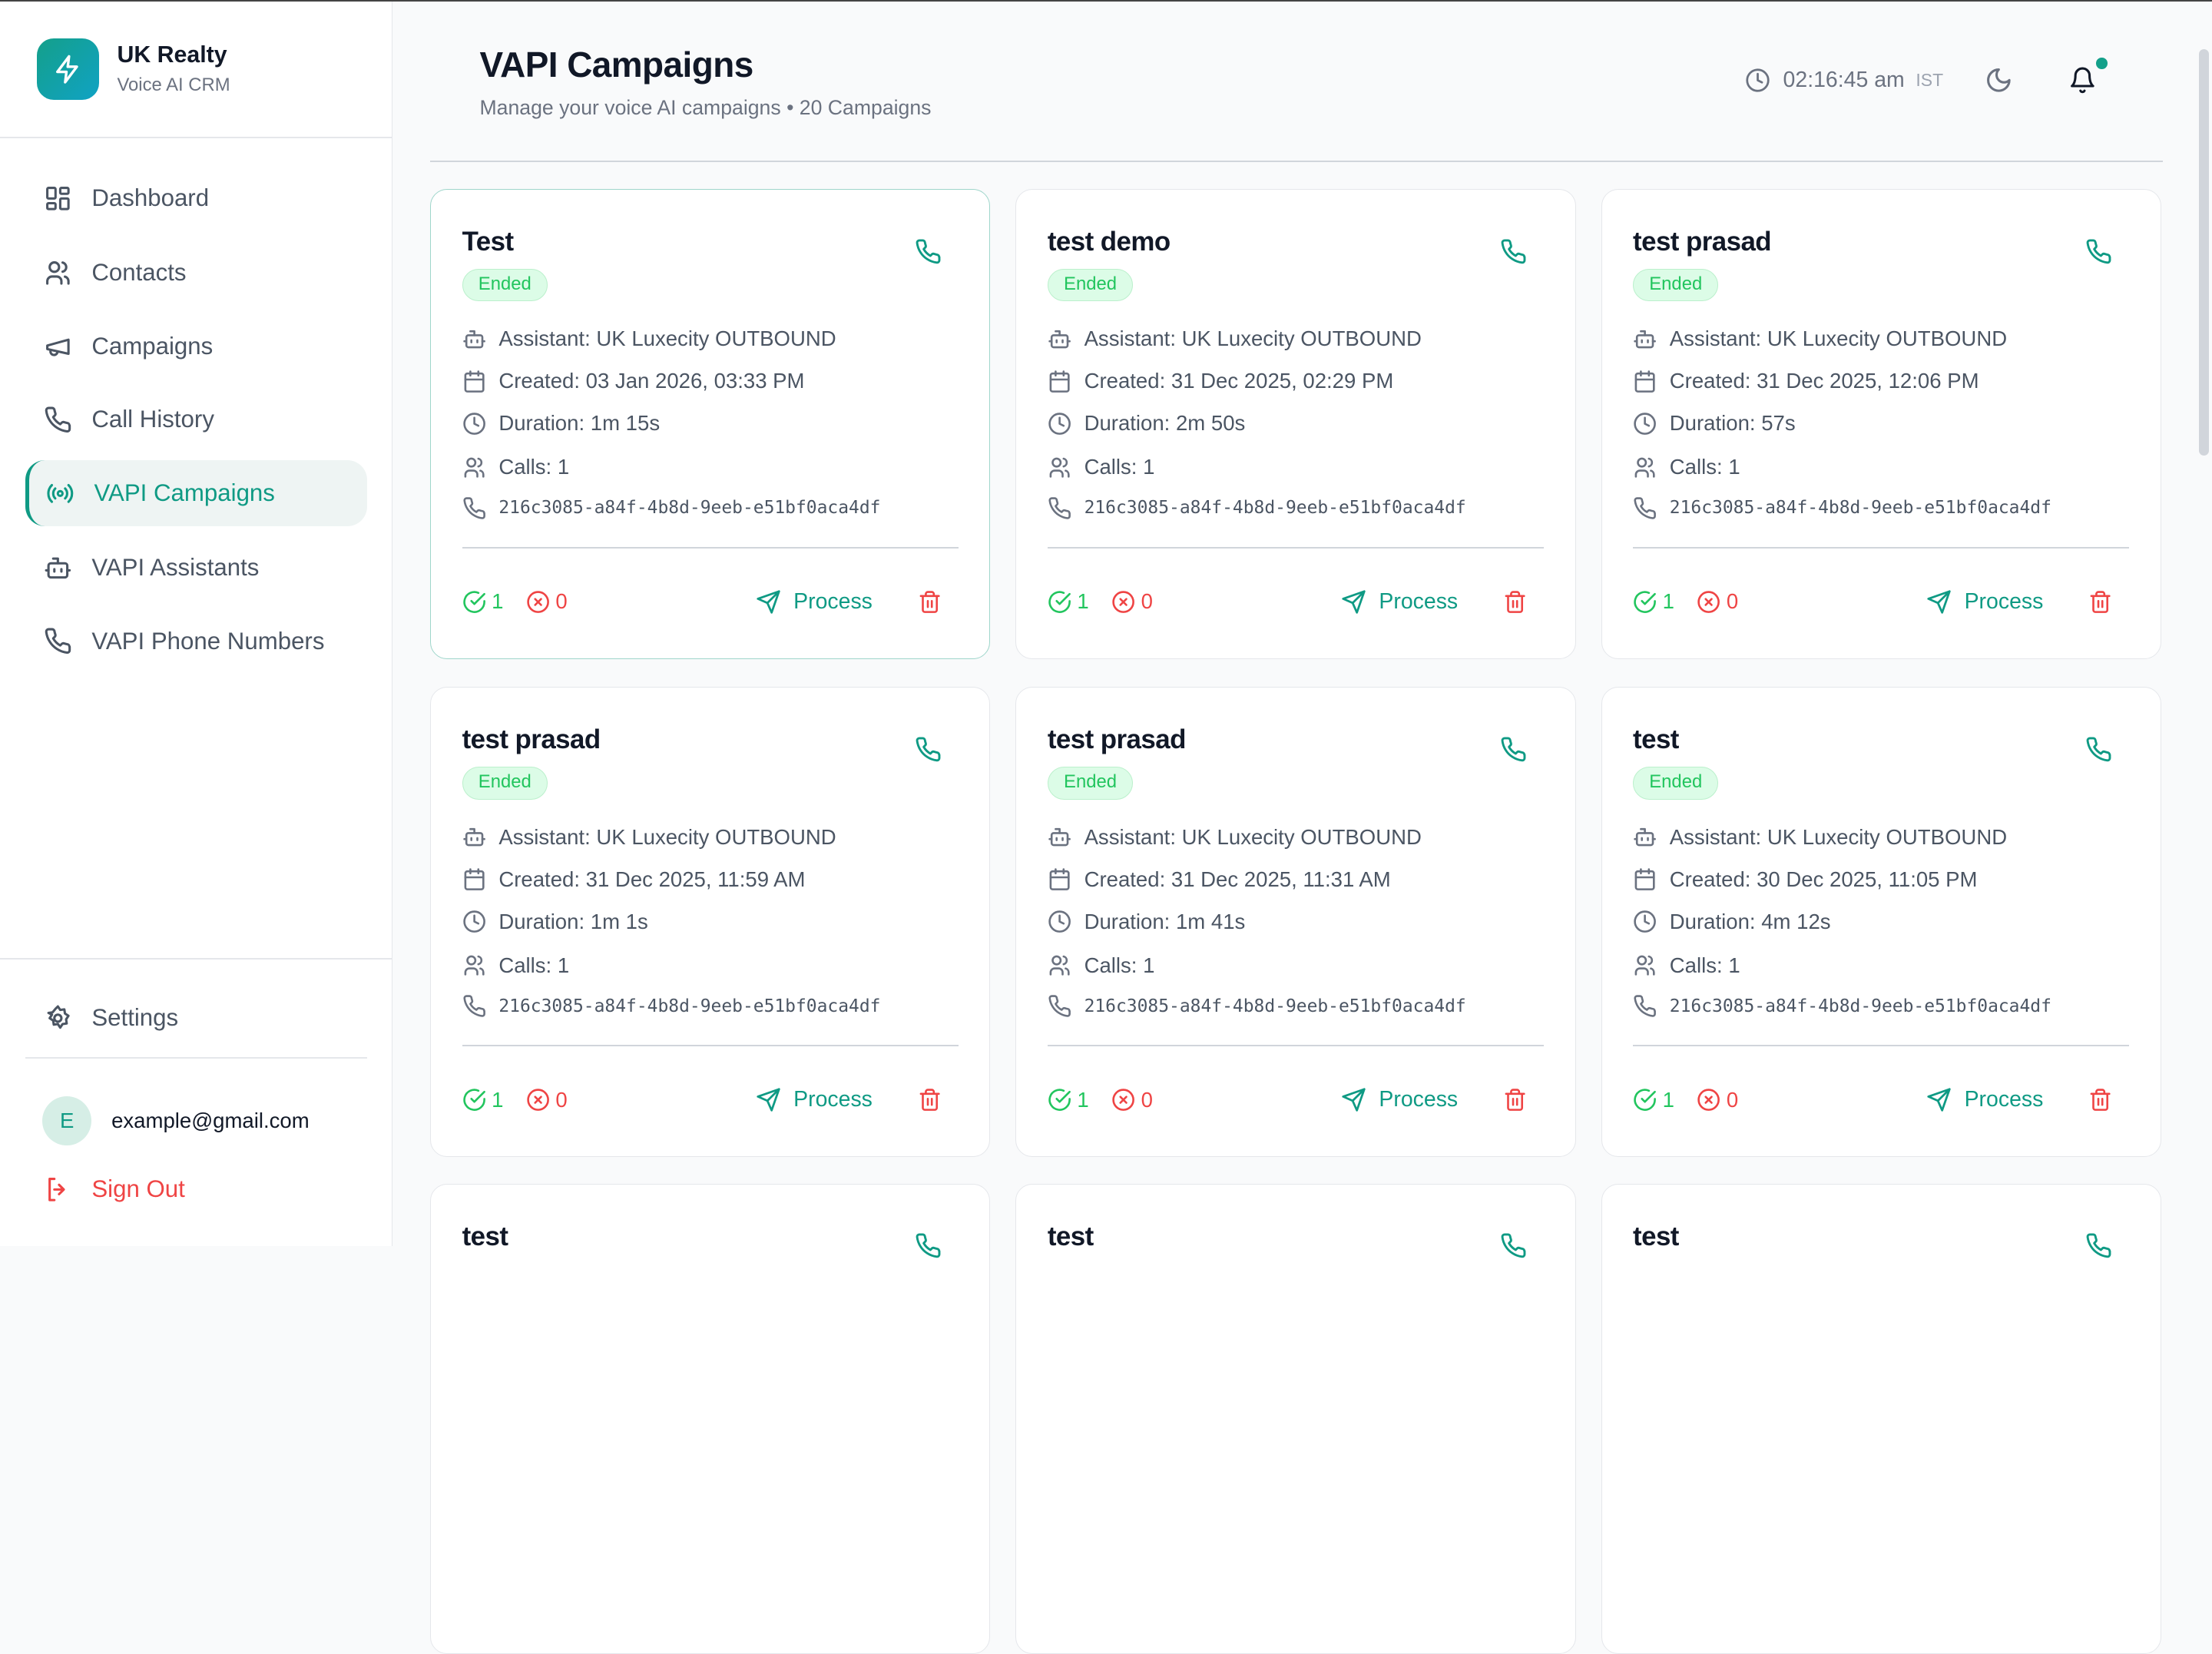  Describe the element at coordinates (115, 1189) in the screenshot. I see `sign-out-button: Sign Out` at that location.